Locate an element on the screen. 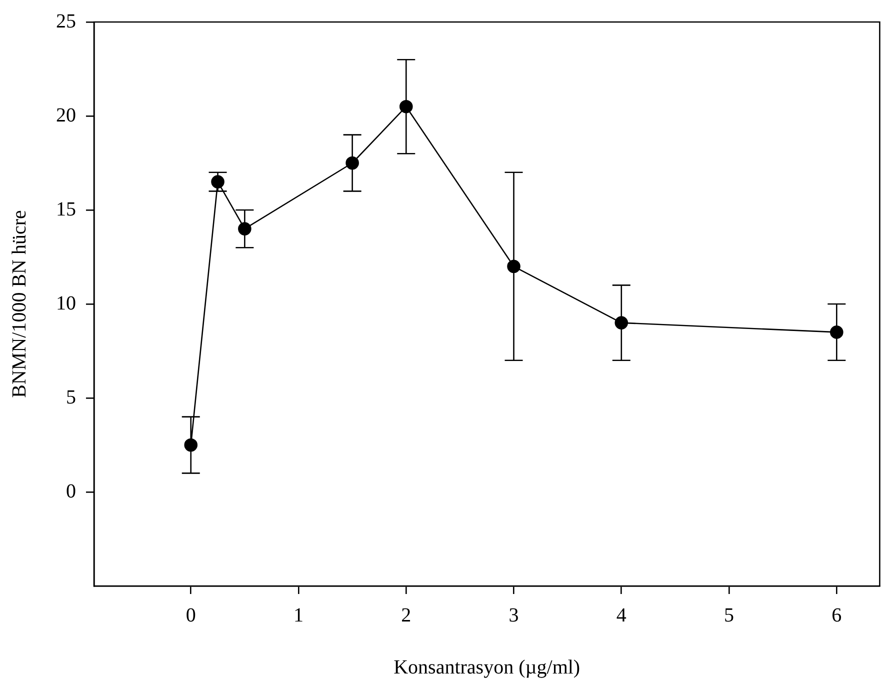 The width and height of the screenshot is (887, 698). y-tick-label: 15 is located at coordinates (66, 209).